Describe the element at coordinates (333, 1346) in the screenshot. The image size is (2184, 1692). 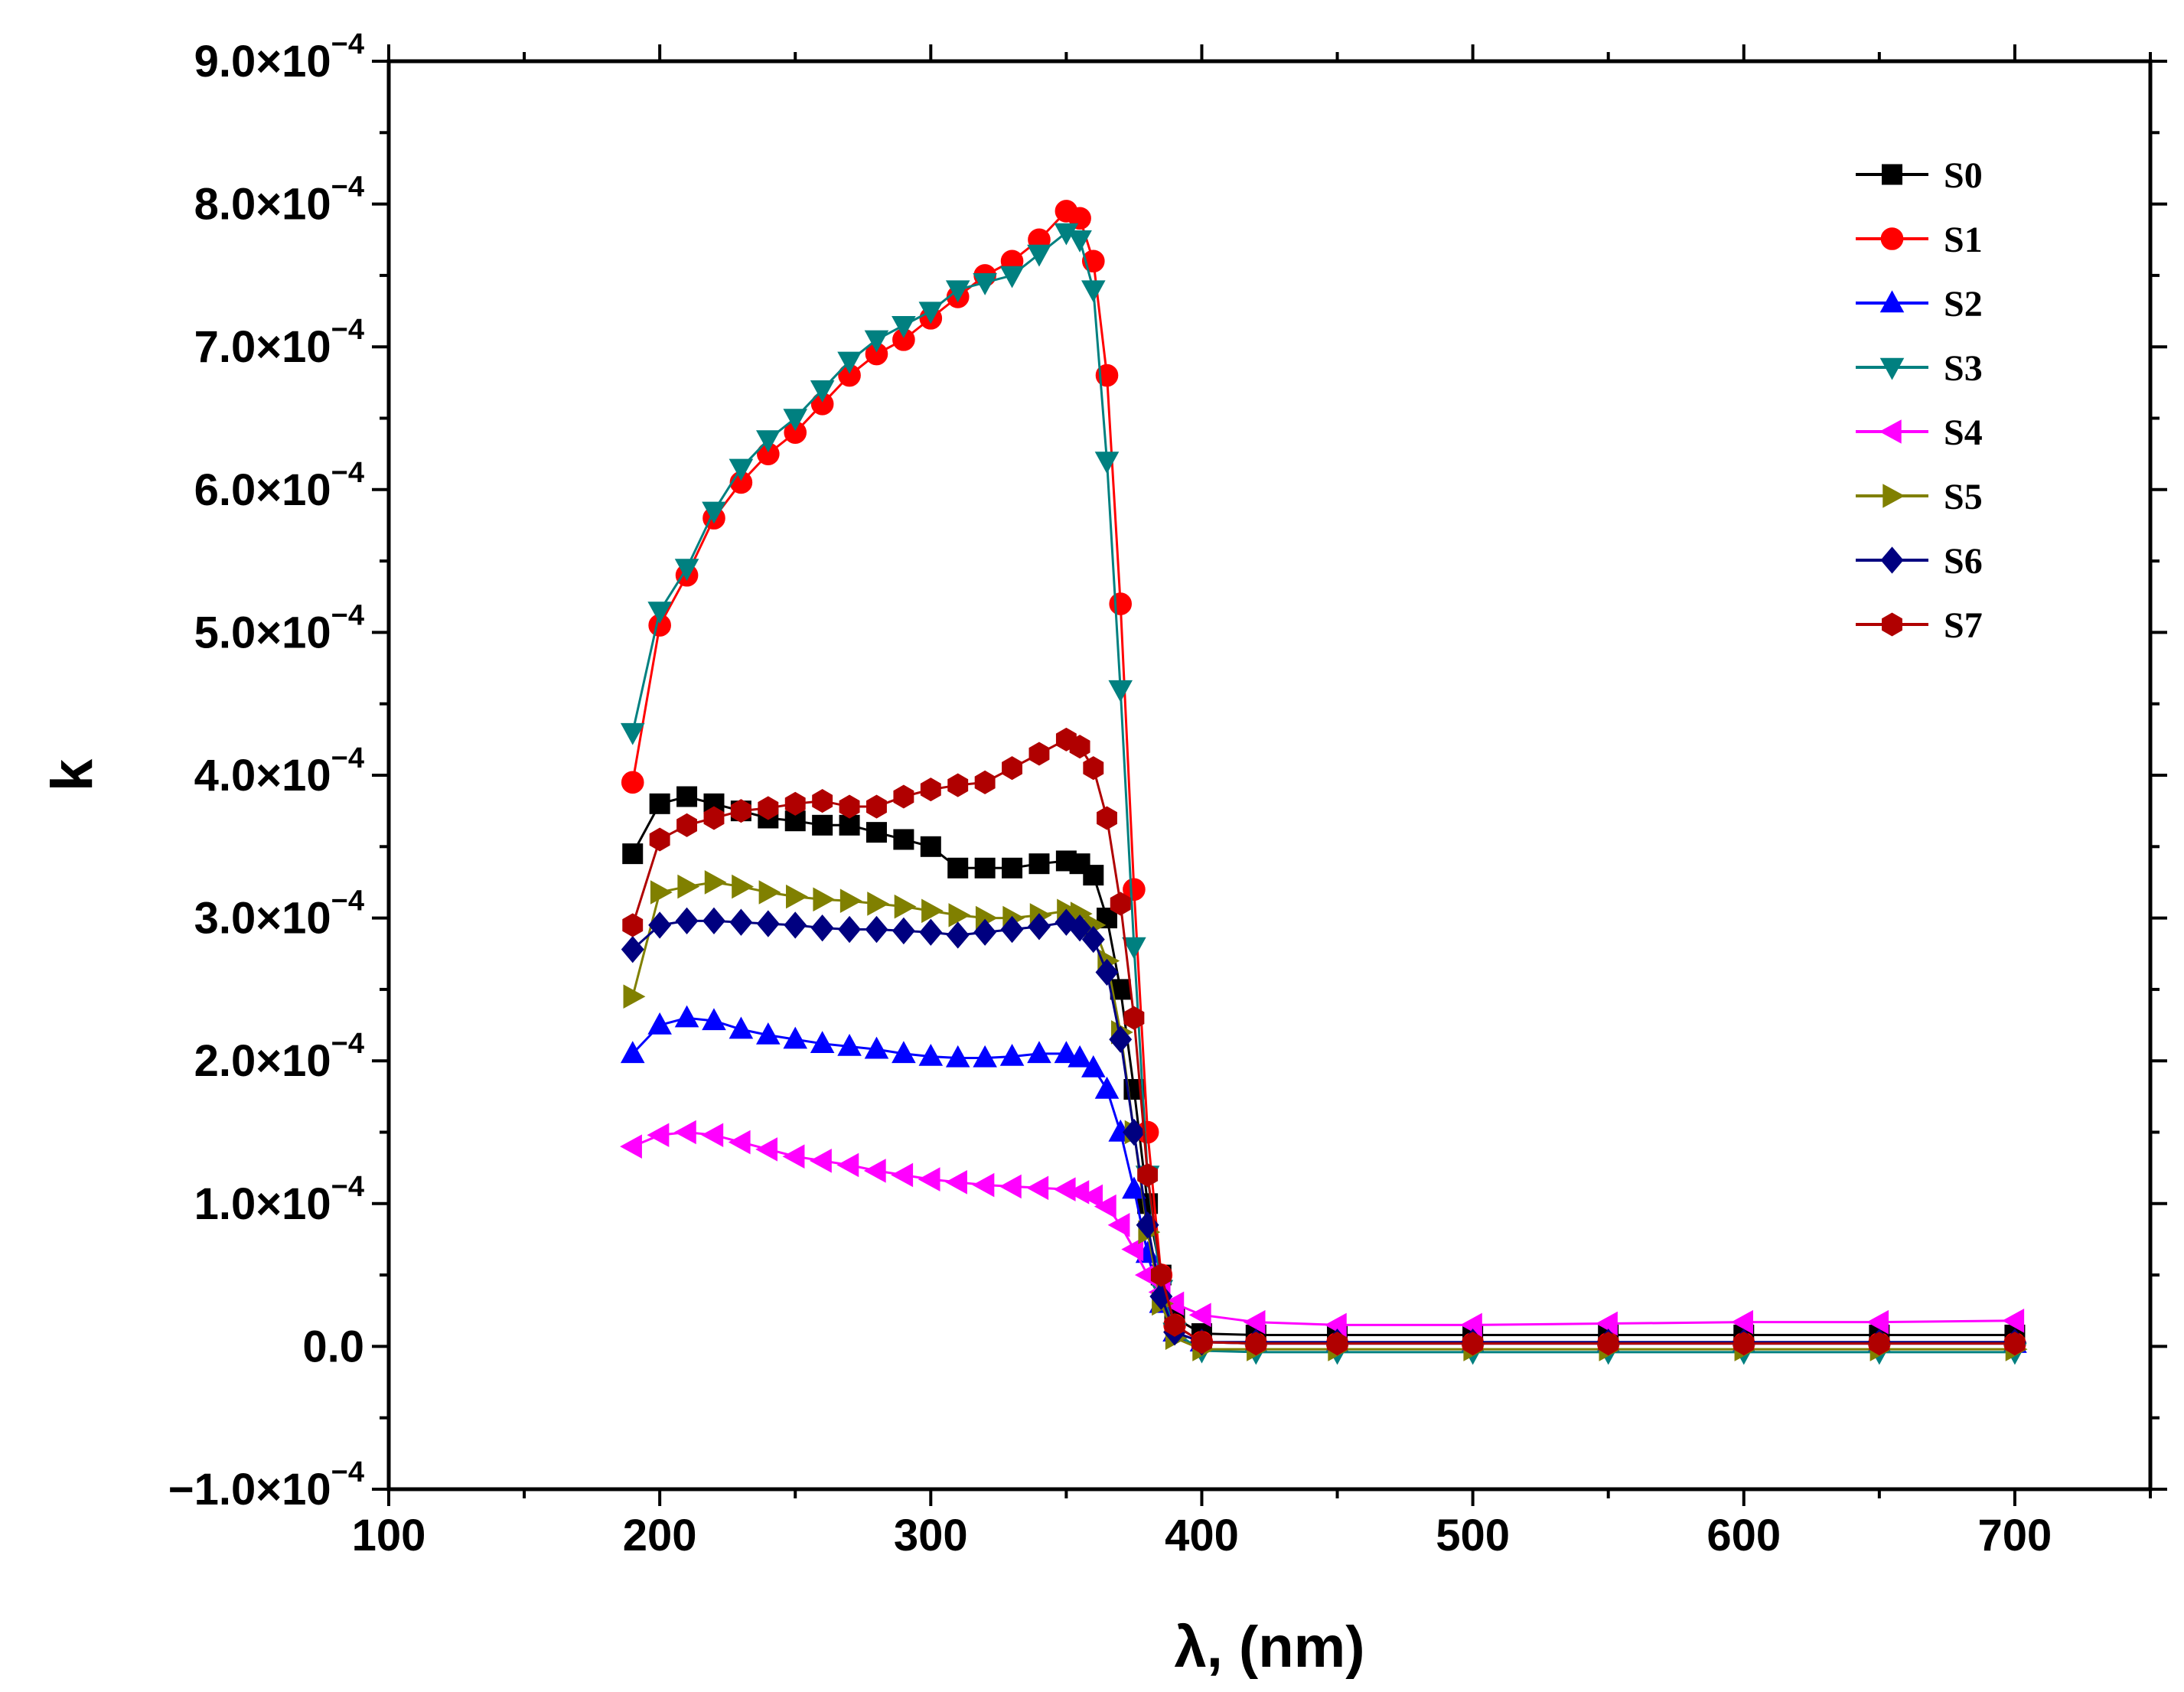
I see `y-tick-label: 0.0` at that location.